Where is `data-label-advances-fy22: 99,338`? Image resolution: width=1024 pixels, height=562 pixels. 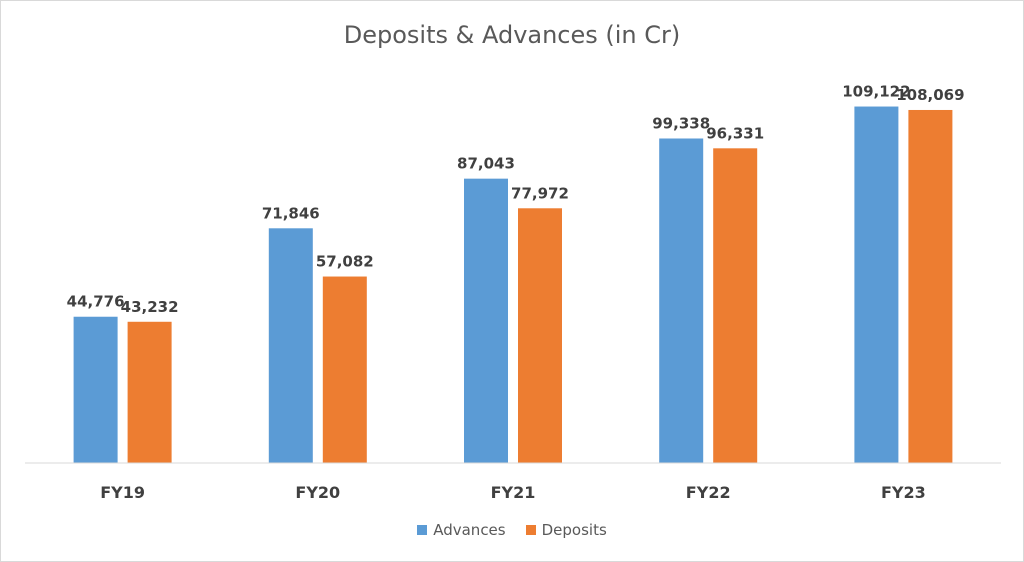
data-label-advances-fy22: 99,338 is located at coordinates (681, 123).